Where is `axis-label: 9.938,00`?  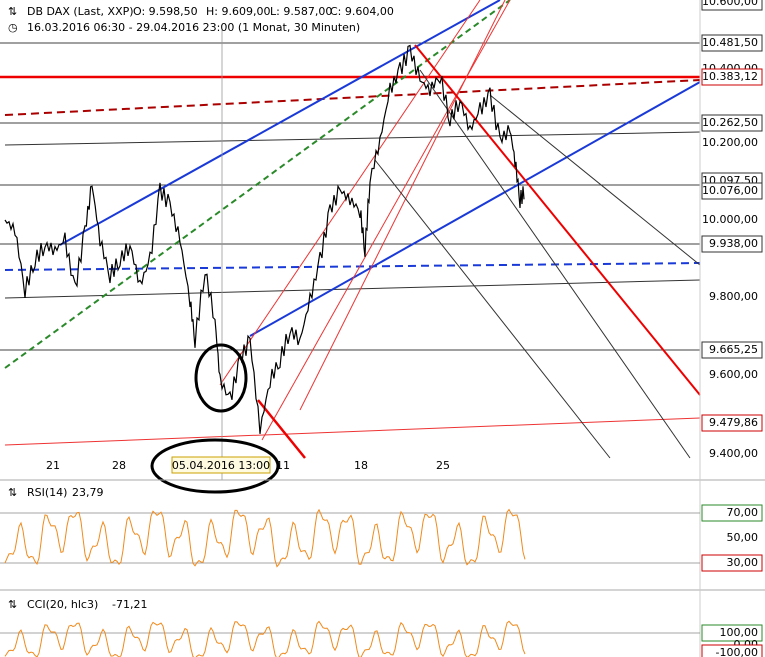 axis-label: 9.938,00 is located at coordinates (733, 243).